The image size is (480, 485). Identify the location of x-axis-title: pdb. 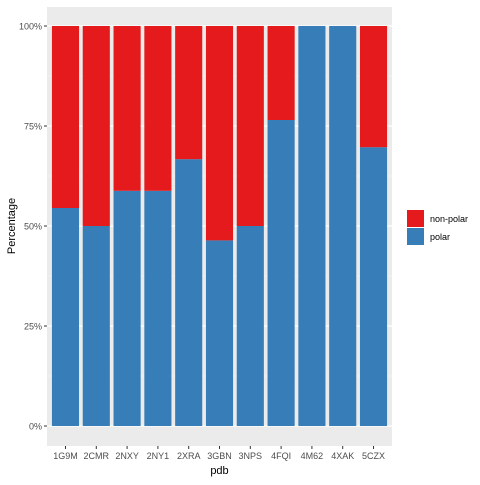
(219, 471).